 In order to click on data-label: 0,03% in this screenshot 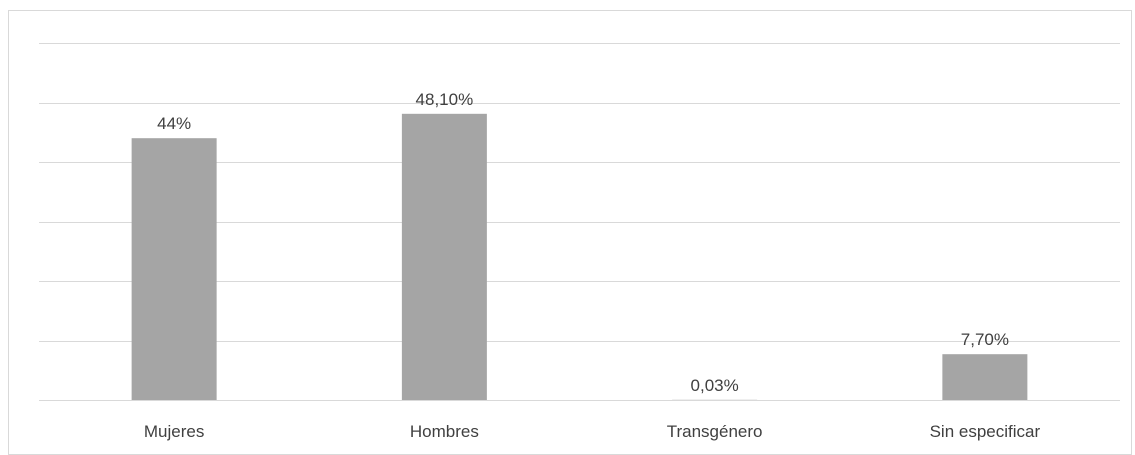, I will do `click(715, 385)`.